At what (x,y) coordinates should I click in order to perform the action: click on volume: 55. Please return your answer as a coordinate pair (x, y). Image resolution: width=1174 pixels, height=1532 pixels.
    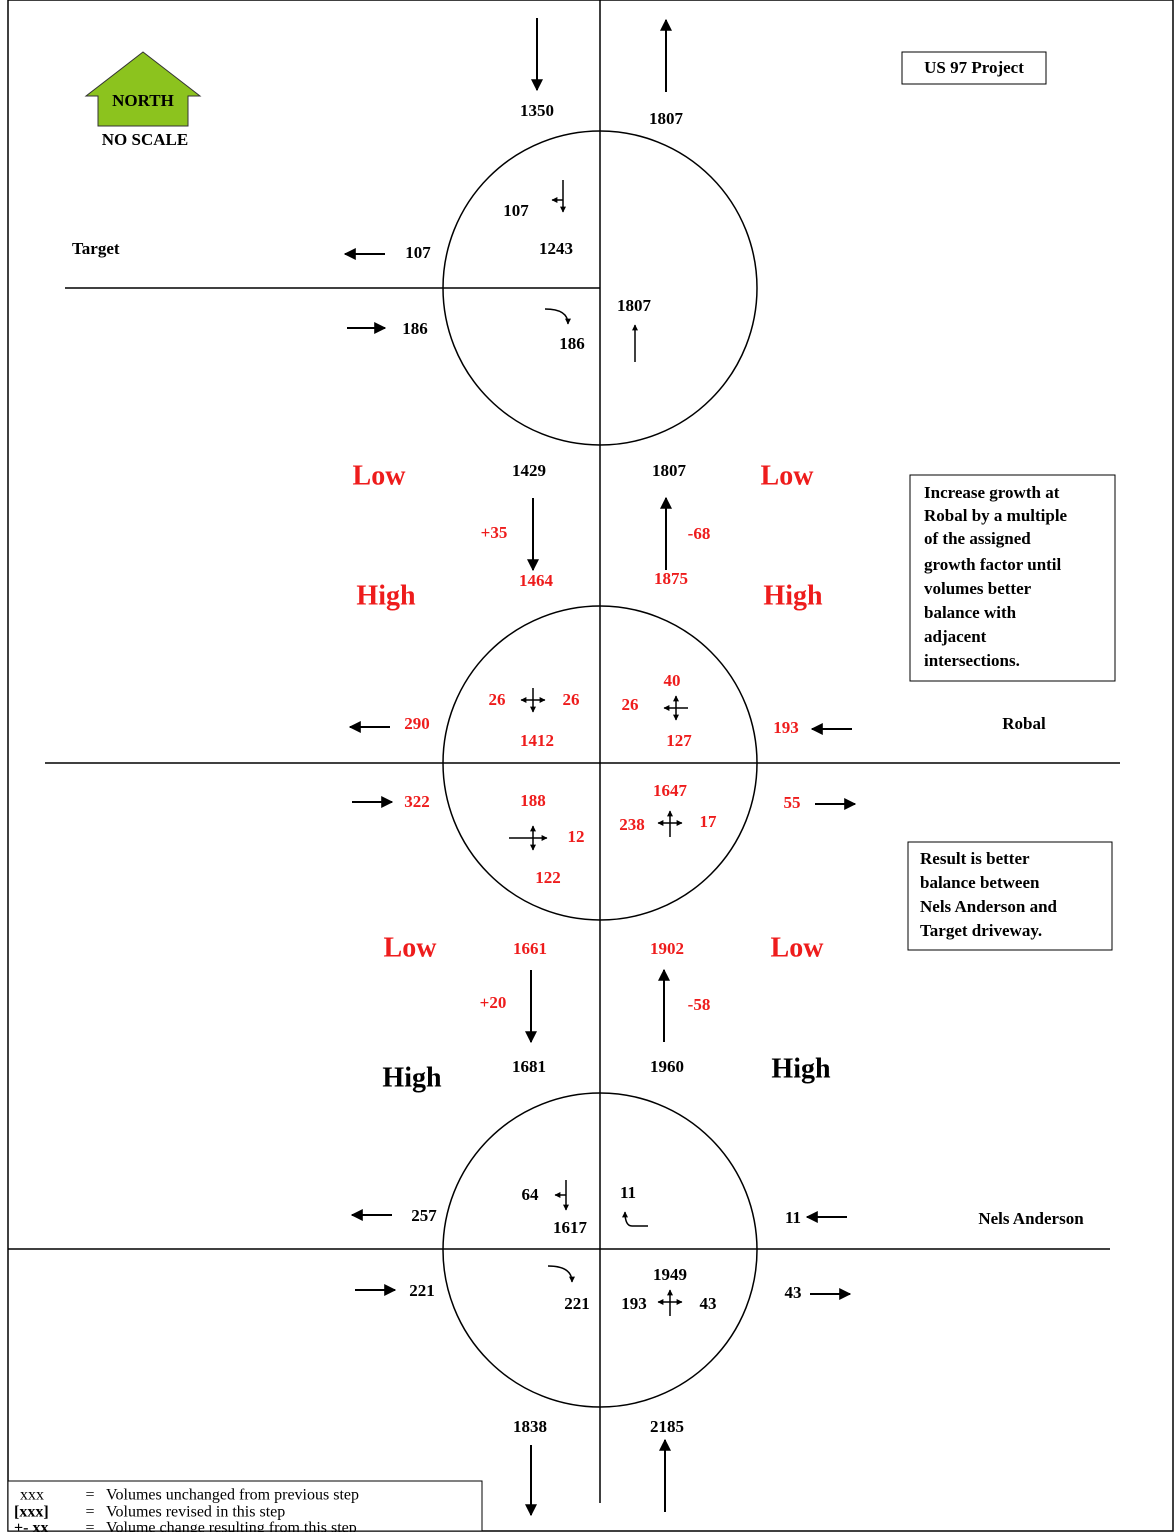
    Looking at the image, I should click on (792, 802).